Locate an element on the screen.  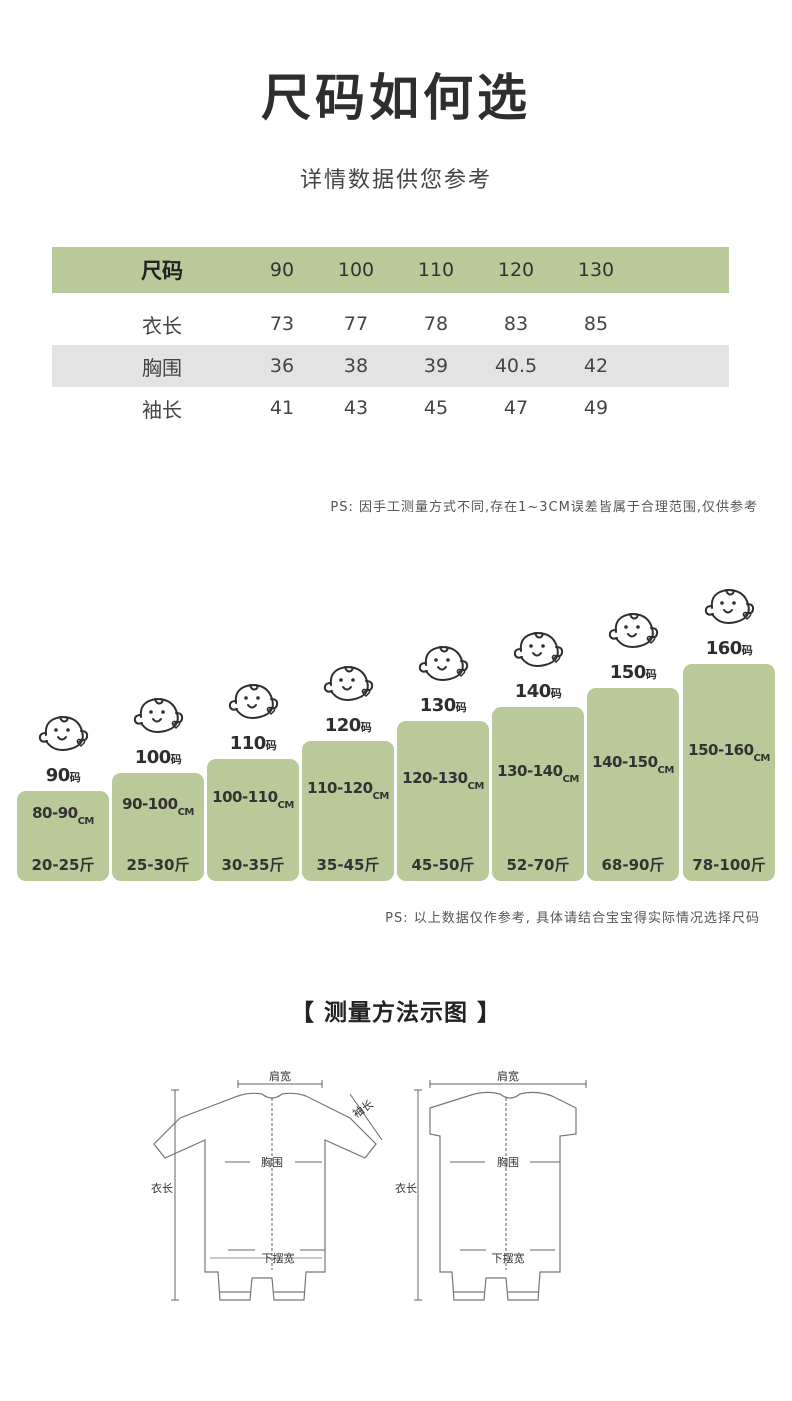
size-bar: 110-120CM 35-45斤 is located at coordinates (348, 811).